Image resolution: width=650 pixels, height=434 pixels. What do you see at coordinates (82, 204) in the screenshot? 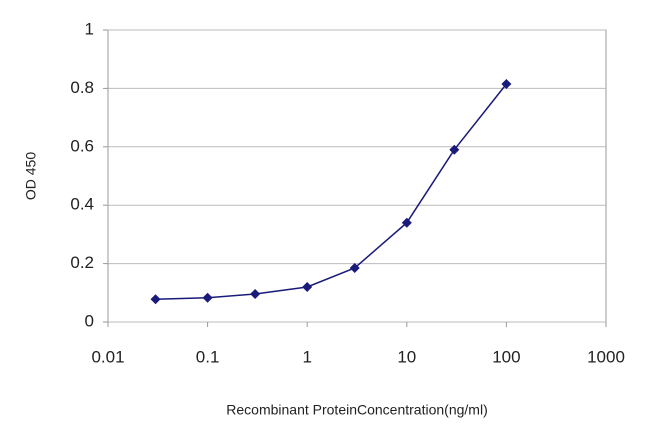
I see `y-tick-label: 0.4` at bounding box center [82, 204].